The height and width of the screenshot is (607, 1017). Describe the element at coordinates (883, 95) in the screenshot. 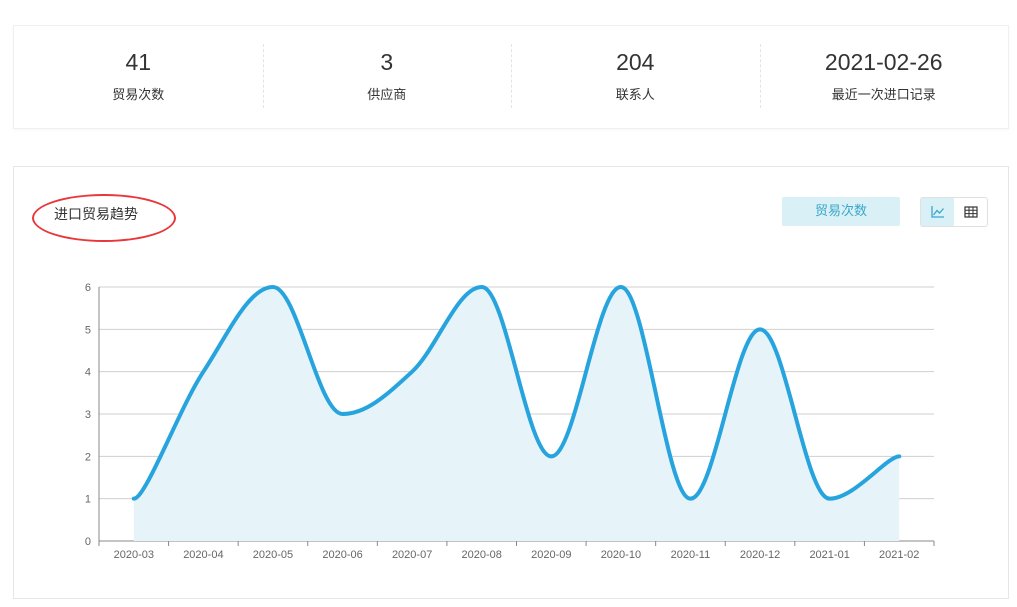

I see `stat-label: 最近一次进口记录` at that location.